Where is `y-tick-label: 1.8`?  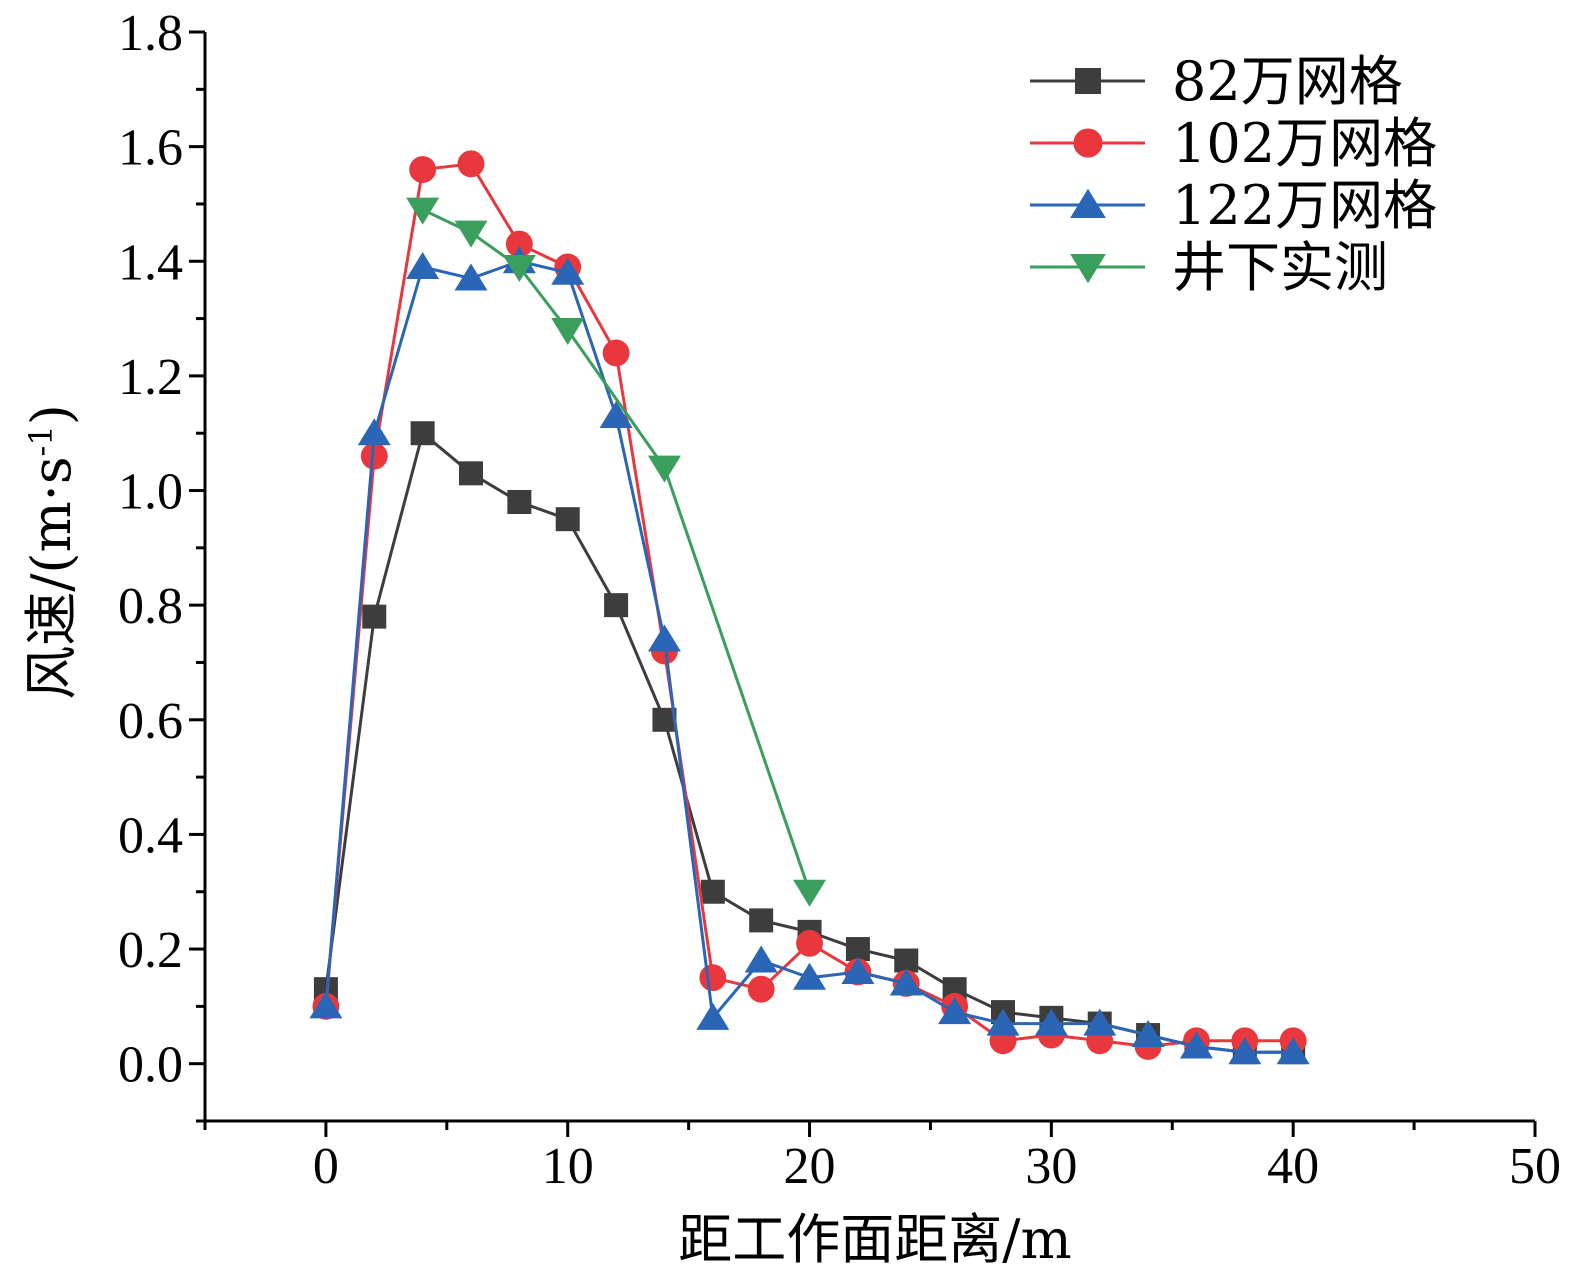 y-tick-label: 1.8 is located at coordinates (150, 33).